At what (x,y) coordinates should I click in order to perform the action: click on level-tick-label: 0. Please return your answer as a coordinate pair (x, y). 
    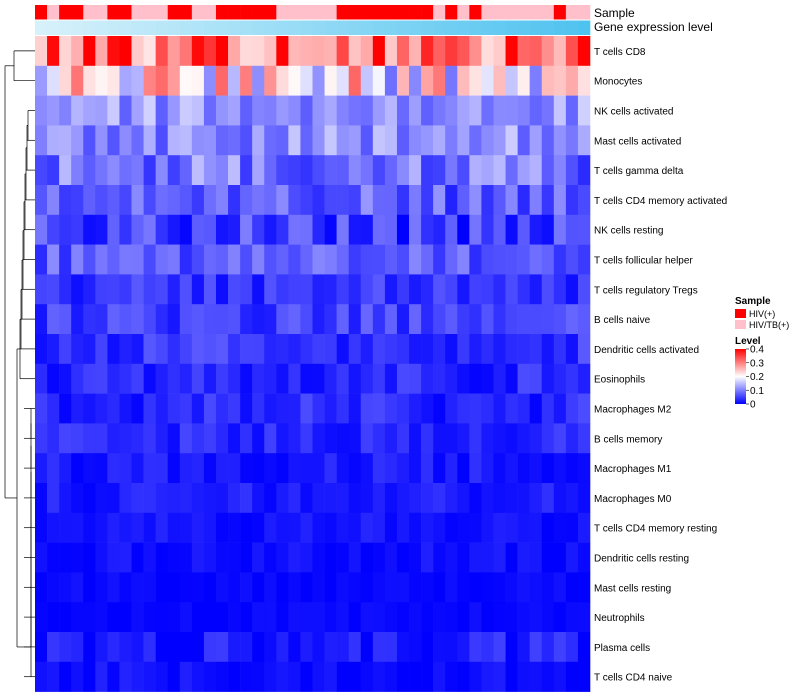
    Looking at the image, I should click on (753, 405).